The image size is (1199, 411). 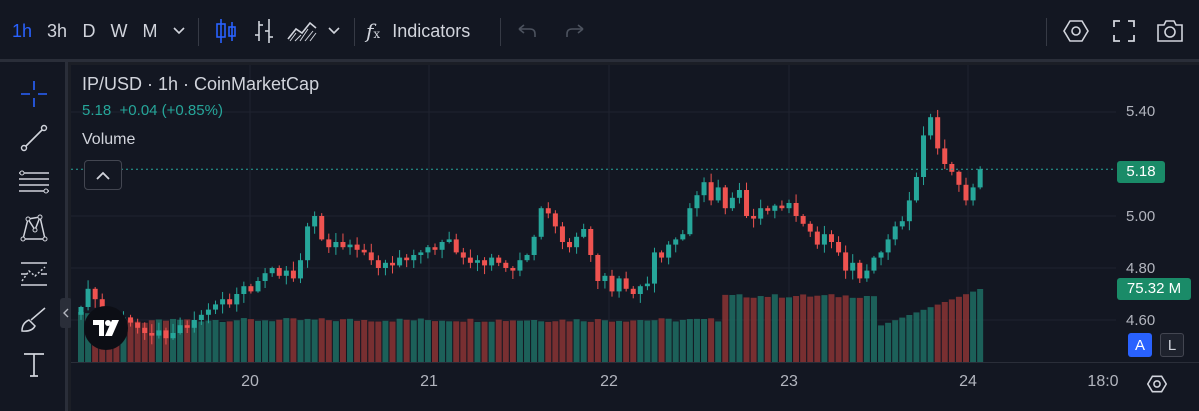 What do you see at coordinates (1124, 31) in the screenshot?
I see `fullscreen-icon` at bounding box center [1124, 31].